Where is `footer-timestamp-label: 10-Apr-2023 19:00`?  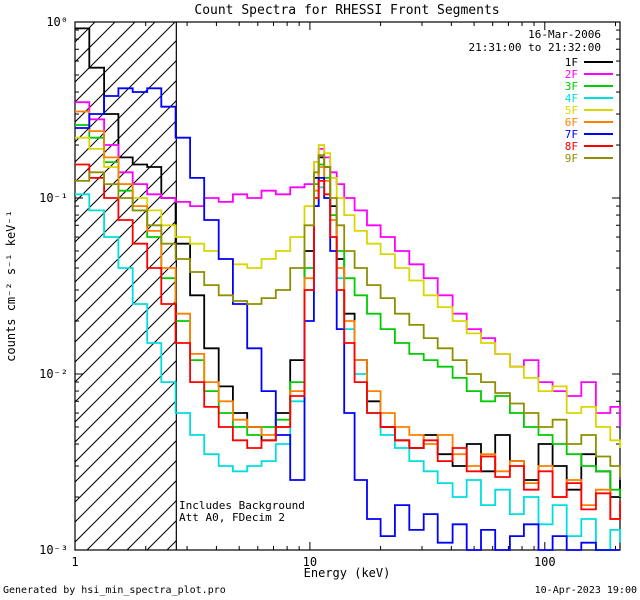 footer-timestamp-label: 10-Apr-2023 19:00 is located at coordinates (586, 590).